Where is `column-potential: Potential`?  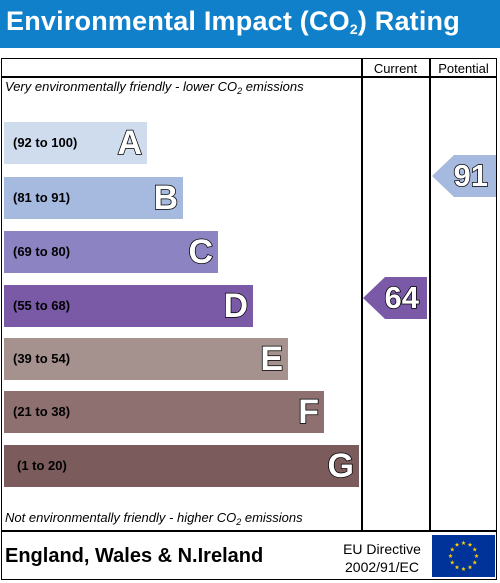 column-potential: Potential is located at coordinates (463, 68).